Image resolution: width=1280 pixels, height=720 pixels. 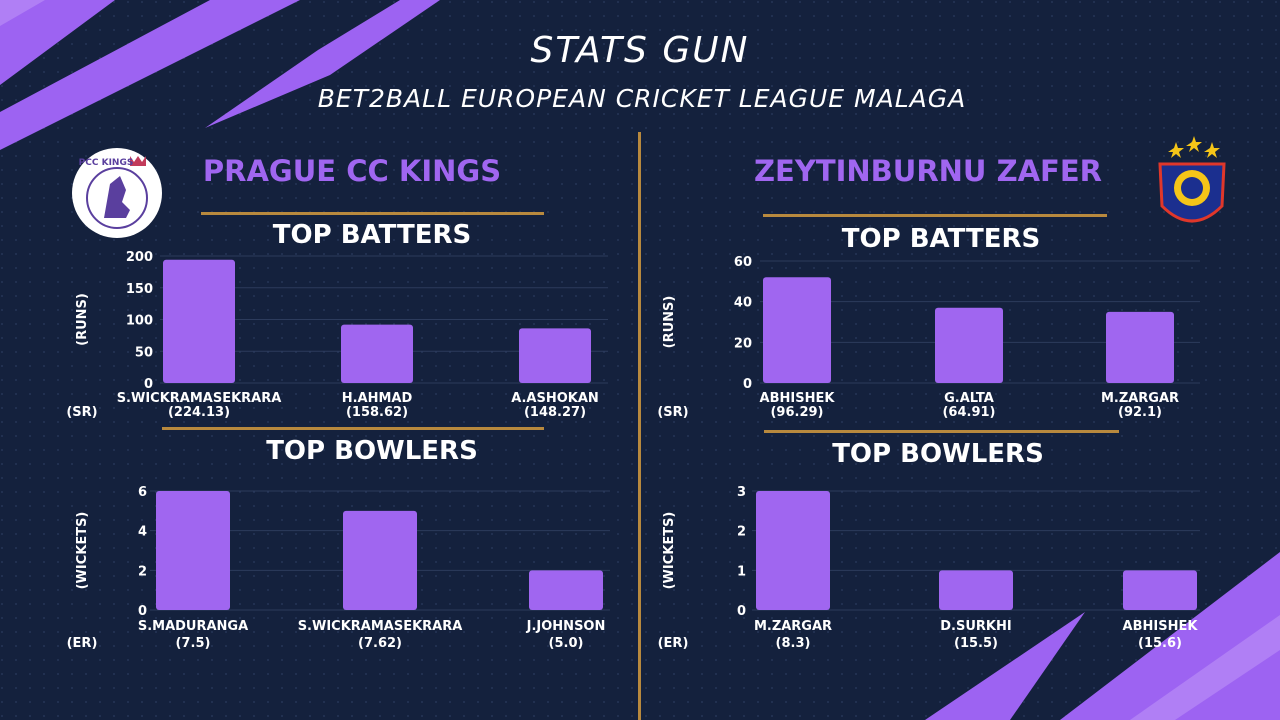 What do you see at coordinates (639, 426) in the screenshot?
I see `center-divider` at bounding box center [639, 426].